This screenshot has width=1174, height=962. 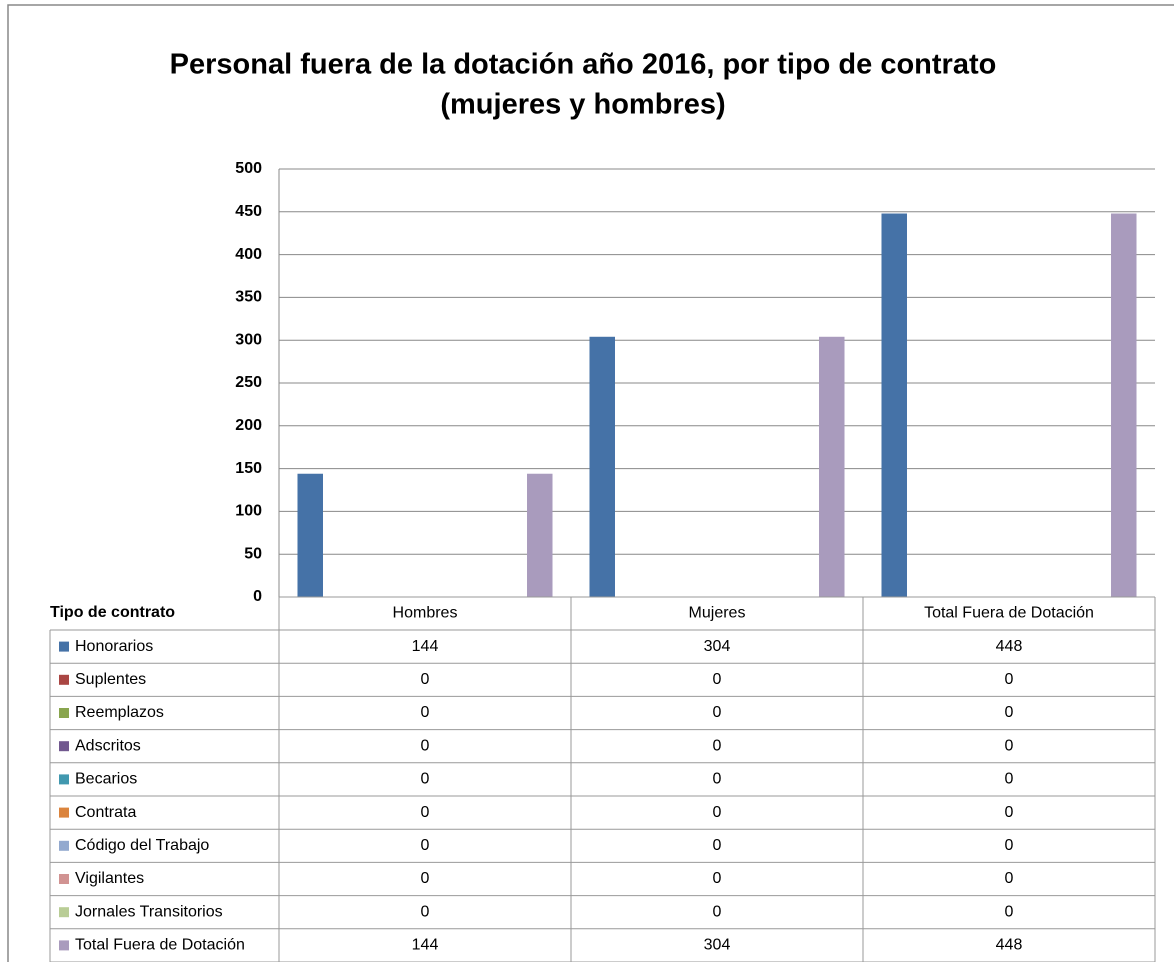 I want to click on legend-label: Adscritos, so click(x=108, y=745).